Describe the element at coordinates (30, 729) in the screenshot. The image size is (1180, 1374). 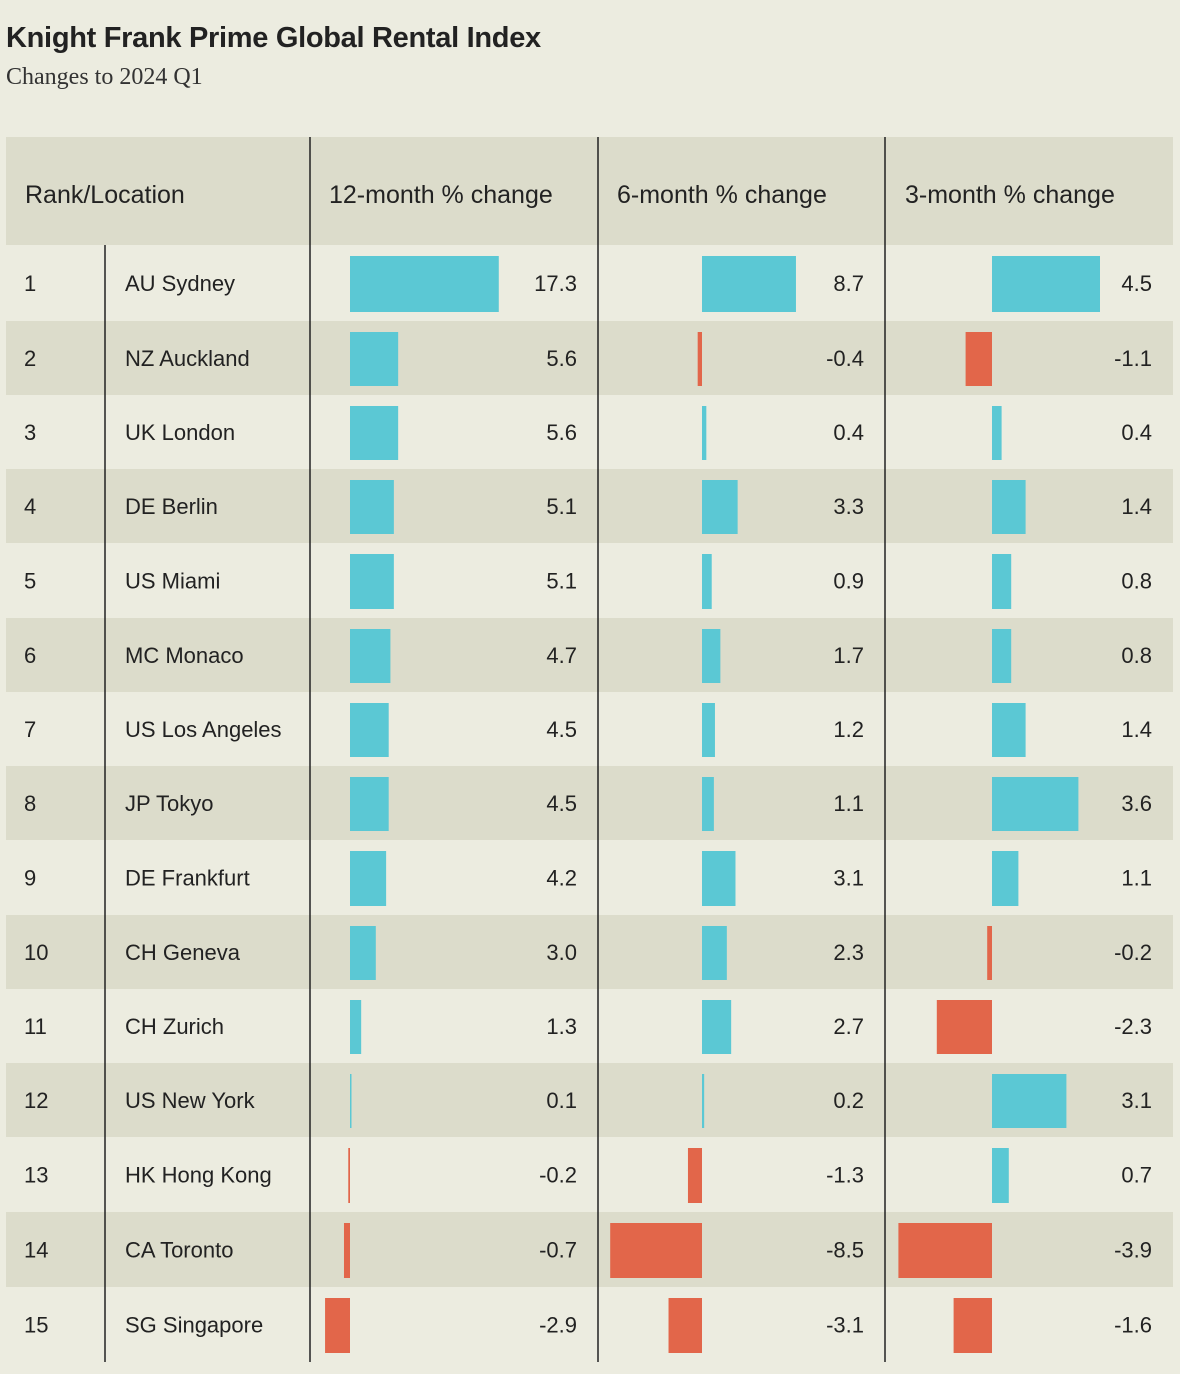
I see `rank-label: 7` at that location.